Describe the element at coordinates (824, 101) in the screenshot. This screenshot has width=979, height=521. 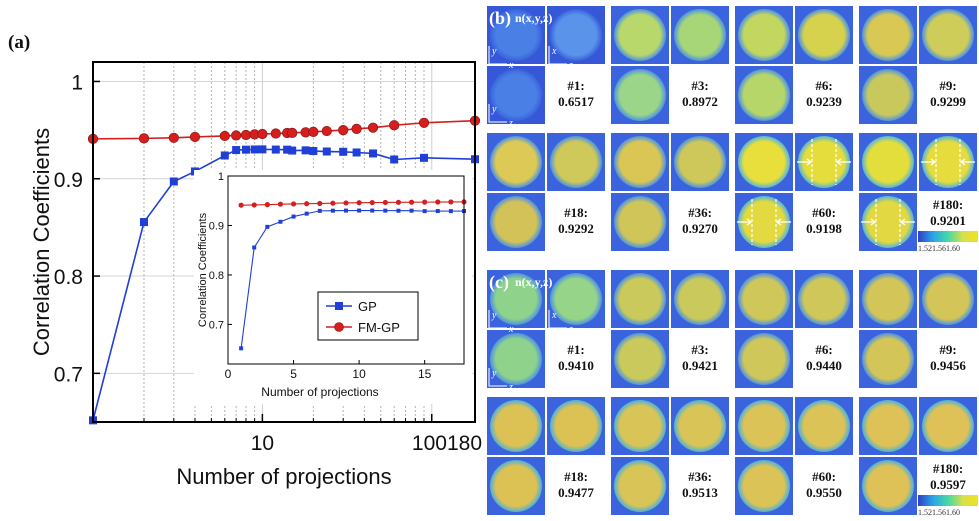
I see `panel-b-correlation-value: 0.9239` at that location.